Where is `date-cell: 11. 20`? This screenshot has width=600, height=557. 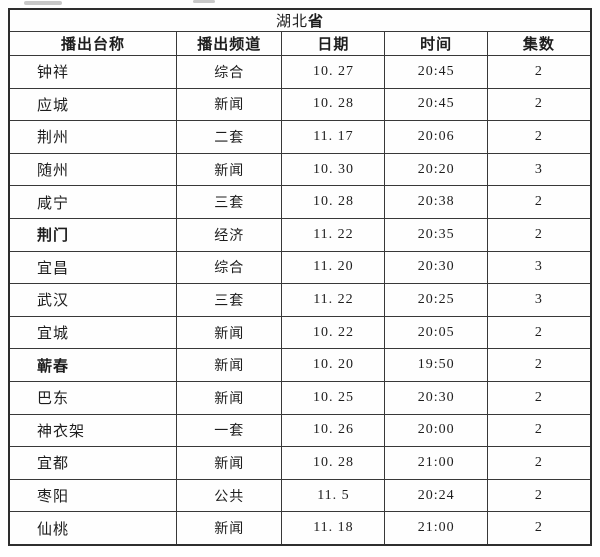
date-cell: 11. 20 is located at coordinates (333, 267).